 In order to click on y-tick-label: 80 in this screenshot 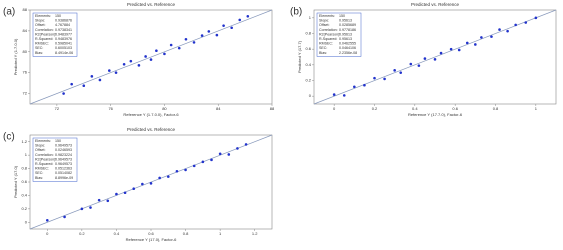, I will do `click(25, 51)`.